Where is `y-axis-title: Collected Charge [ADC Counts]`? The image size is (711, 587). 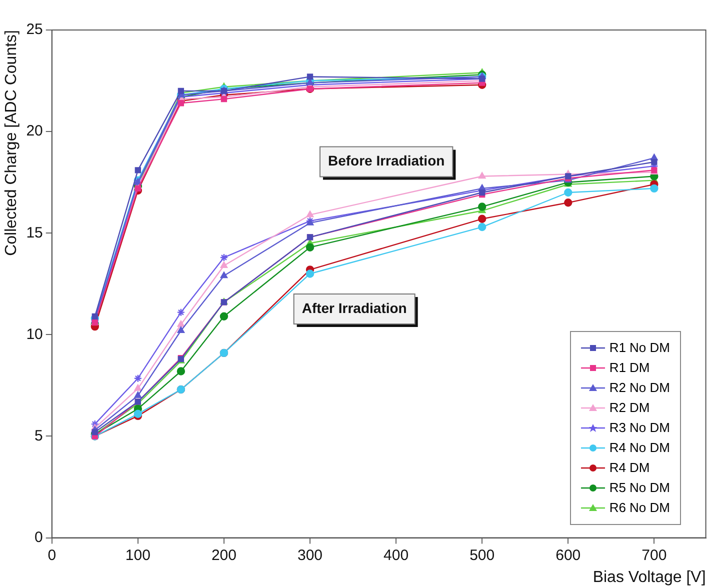 y-axis-title: Collected Charge [ADC Counts] is located at coordinates (11, 143).